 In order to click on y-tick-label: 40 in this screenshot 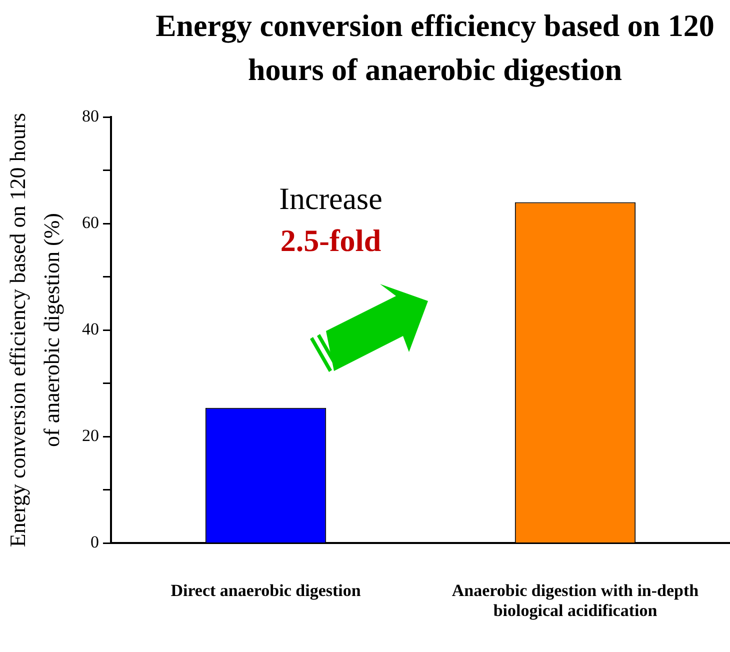, I will do `click(90, 329)`.